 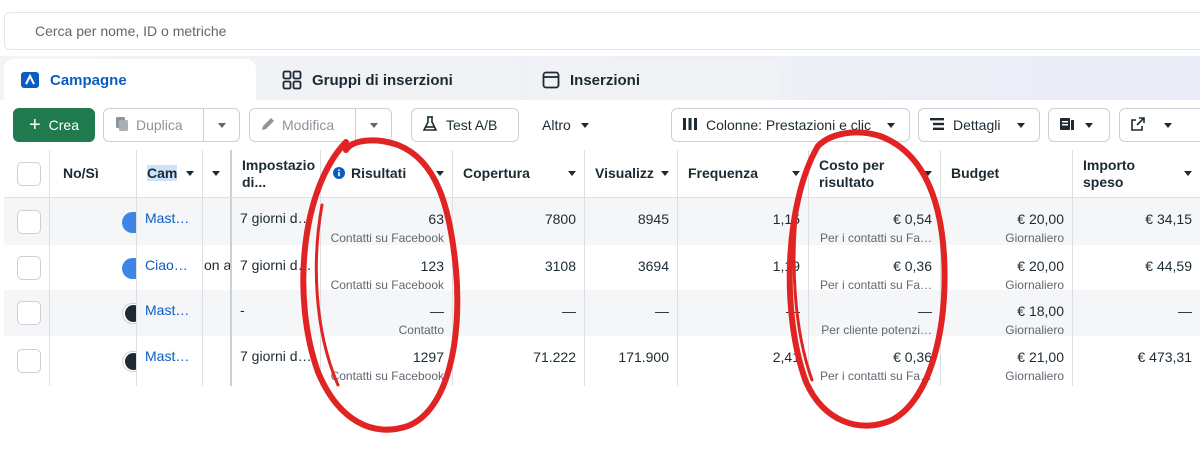 What do you see at coordinates (937, 125) in the screenshot?
I see `breakdown-icon` at bounding box center [937, 125].